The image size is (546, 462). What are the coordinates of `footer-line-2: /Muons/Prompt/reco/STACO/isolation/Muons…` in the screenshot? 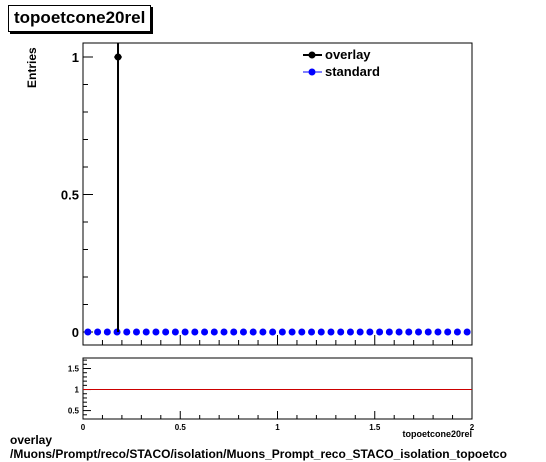 It's located at (258, 454).